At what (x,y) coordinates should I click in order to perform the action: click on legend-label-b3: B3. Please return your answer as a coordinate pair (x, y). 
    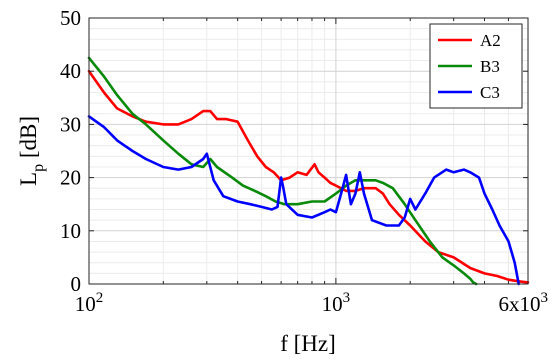
    Looking at the image, I should click on (490, 66).